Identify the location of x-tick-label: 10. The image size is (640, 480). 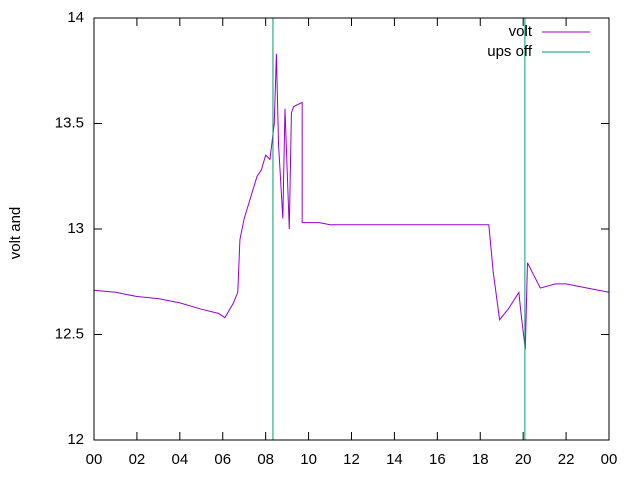
(308, 459).